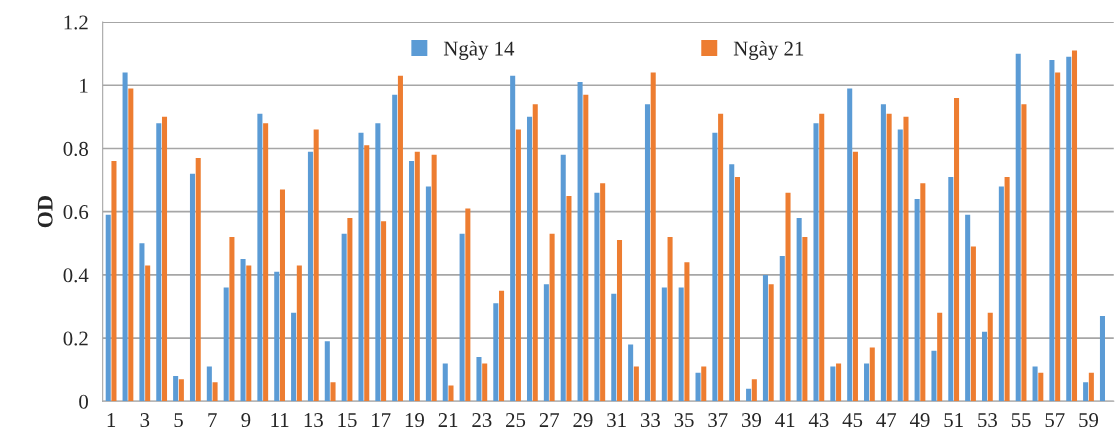  What do you see at coordinates (313, 420) in the screenshot?
I see `x-tick-label: 13` at bounding box center [313, 420].